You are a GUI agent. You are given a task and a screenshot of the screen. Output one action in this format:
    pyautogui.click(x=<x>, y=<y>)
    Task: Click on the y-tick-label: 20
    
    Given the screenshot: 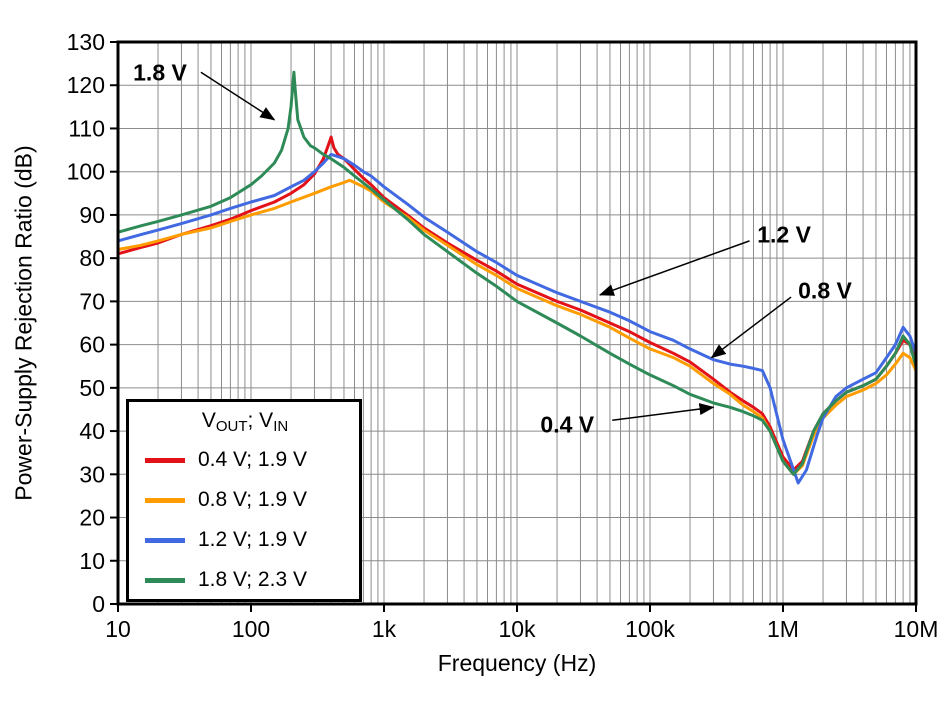 What is the action you would take?
    pyautogui.click(x=92, y=518)
    